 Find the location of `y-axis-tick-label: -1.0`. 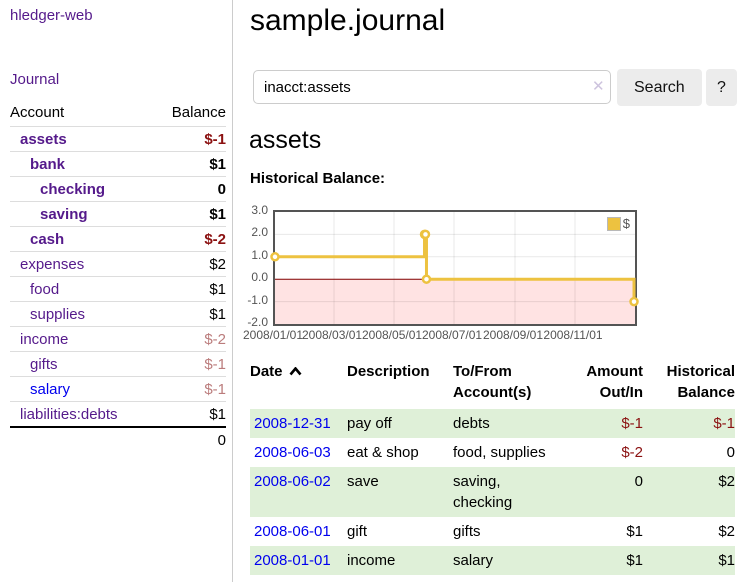

y-axis-tick-label: -1.0 is located at coordinates (257, 299).